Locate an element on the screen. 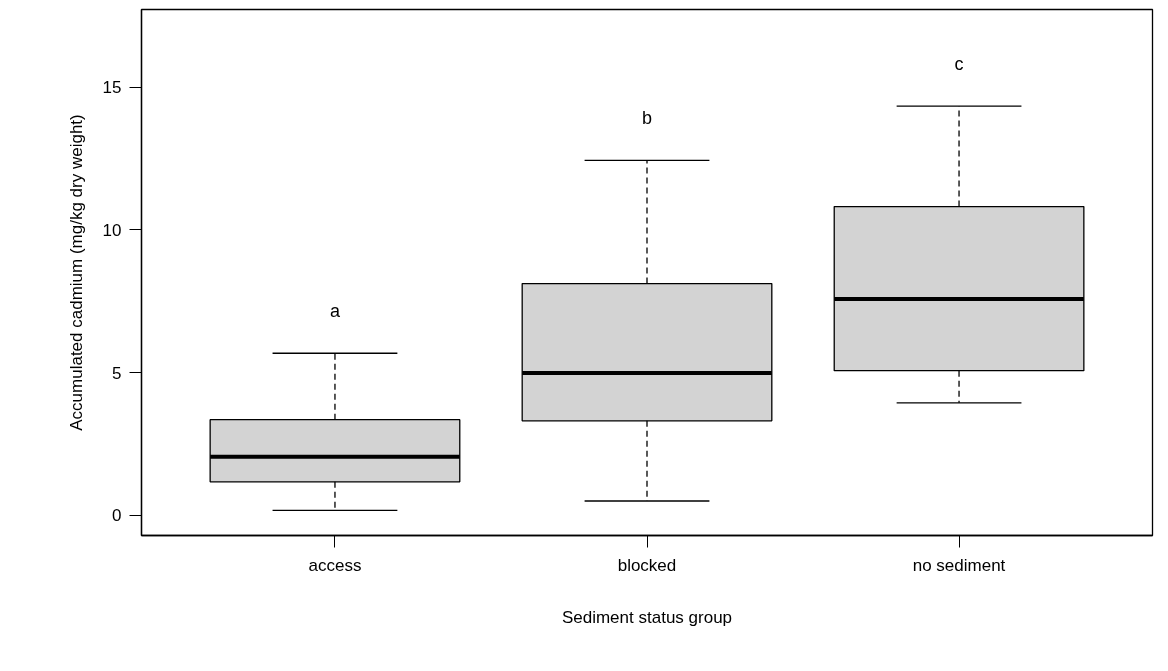 This screenshot has width=1168, height=671. y-tick-label: 0 is located at coordinates (117, 516).